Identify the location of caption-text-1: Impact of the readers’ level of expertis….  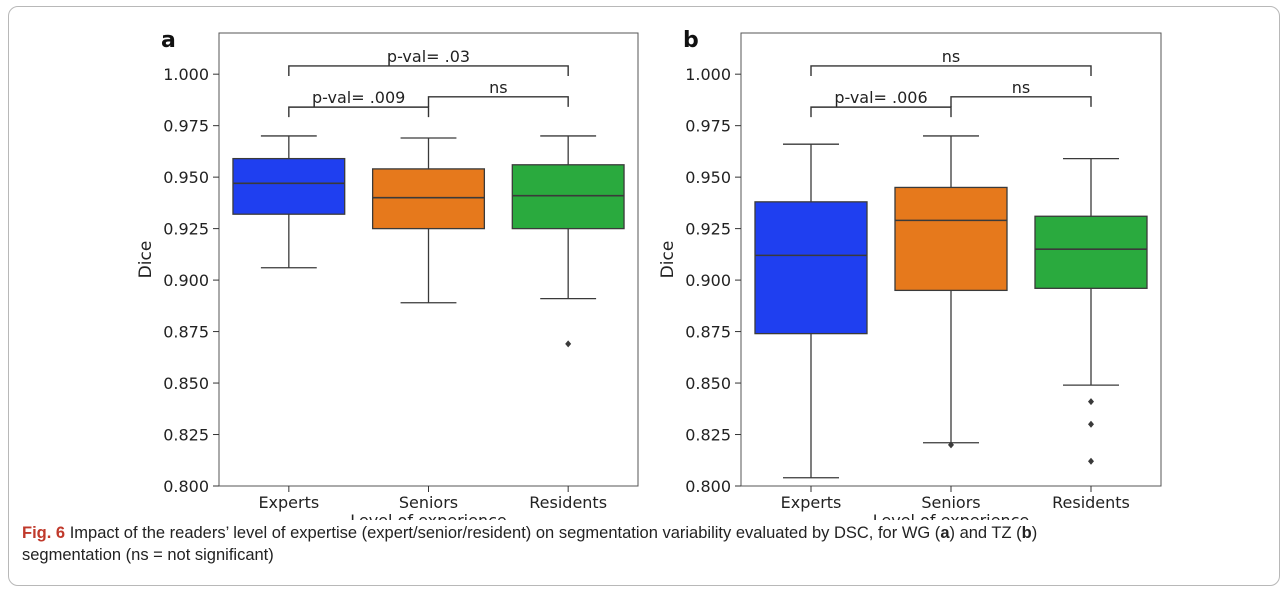
(505, 533).